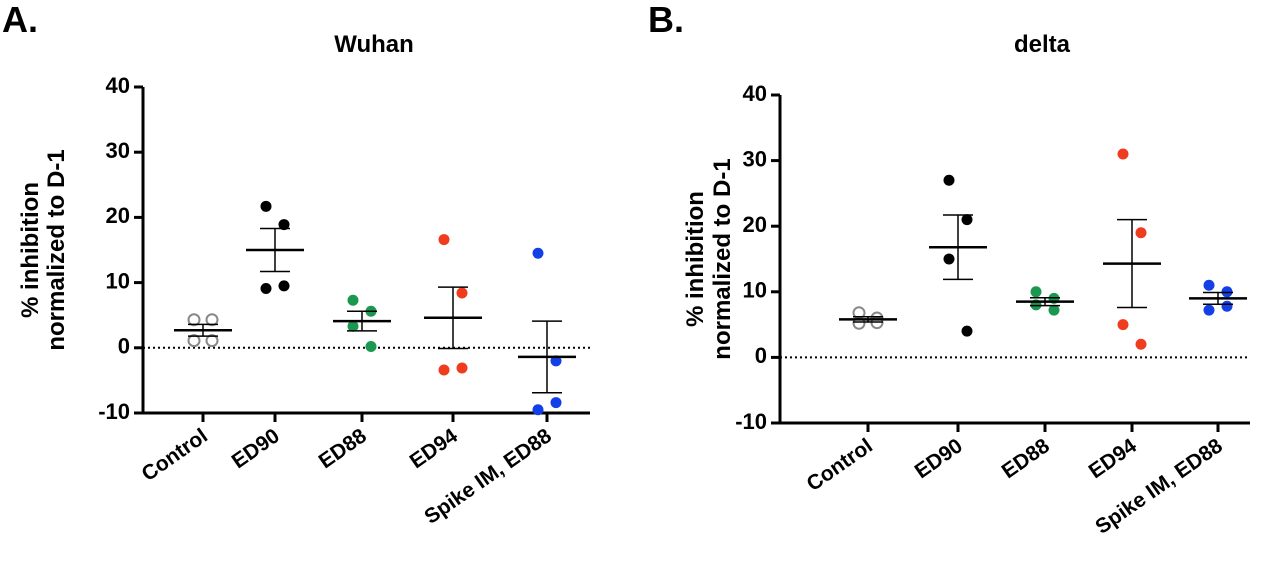 The height and width of the screenshot is (575, 1280). What do you see at coordinates (374, 44) in the screenshot?
I see `chart-title: Wuhan` at bounding box center [374, 44].